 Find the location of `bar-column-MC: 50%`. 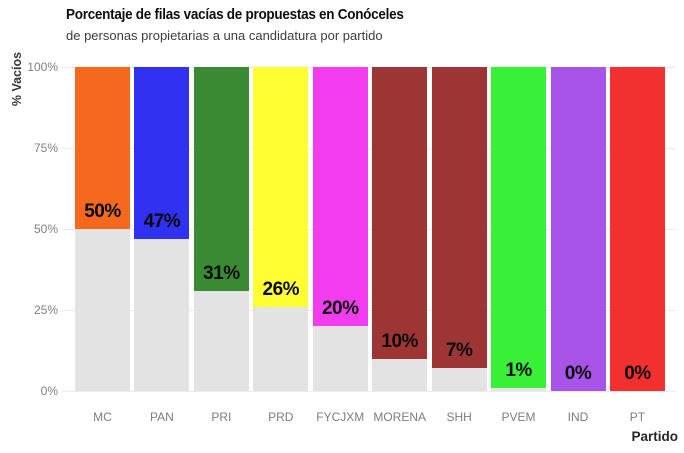

bar-column-MC: 50% is located at coordinates (102, 229).